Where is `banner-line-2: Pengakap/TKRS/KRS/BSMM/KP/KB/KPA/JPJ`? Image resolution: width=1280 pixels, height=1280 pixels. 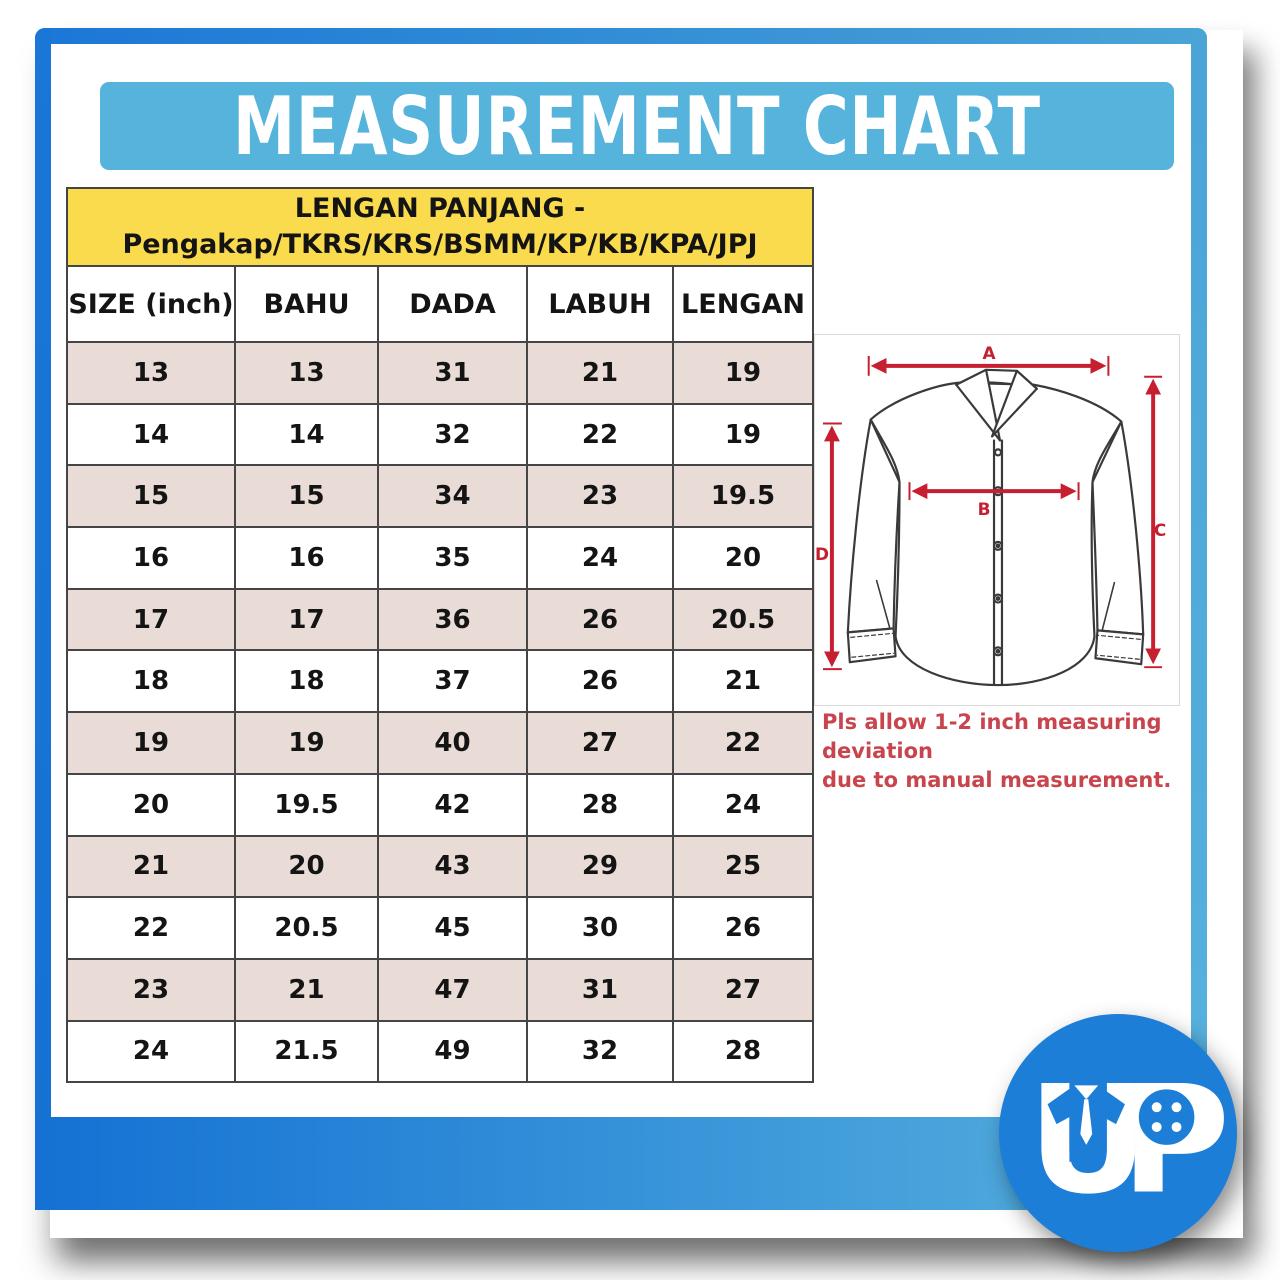
banner-line-2: Pengakap/TKRS/KRS/BSMM/KP/KB/KPA/JPJ is located at coordinates (440, 244).